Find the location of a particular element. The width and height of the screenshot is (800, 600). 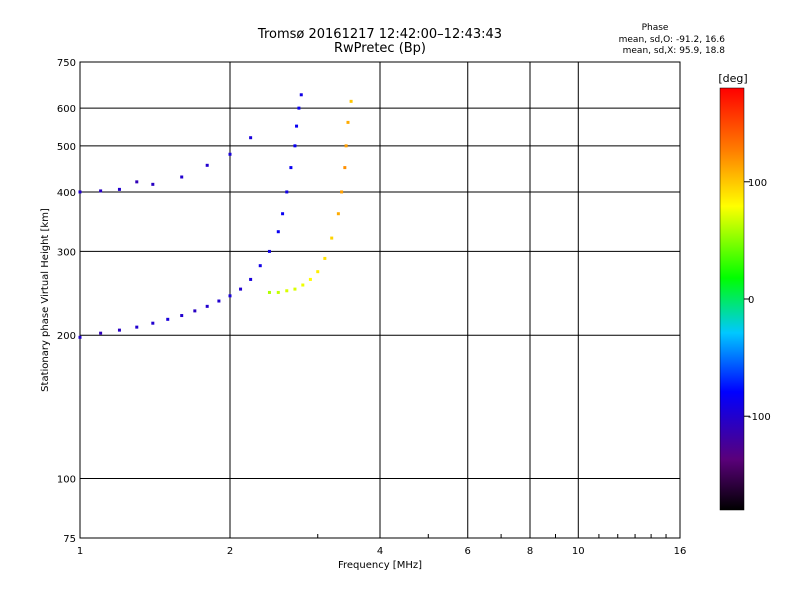

y-tick-label: 600 is located at coordinates (66, 109).